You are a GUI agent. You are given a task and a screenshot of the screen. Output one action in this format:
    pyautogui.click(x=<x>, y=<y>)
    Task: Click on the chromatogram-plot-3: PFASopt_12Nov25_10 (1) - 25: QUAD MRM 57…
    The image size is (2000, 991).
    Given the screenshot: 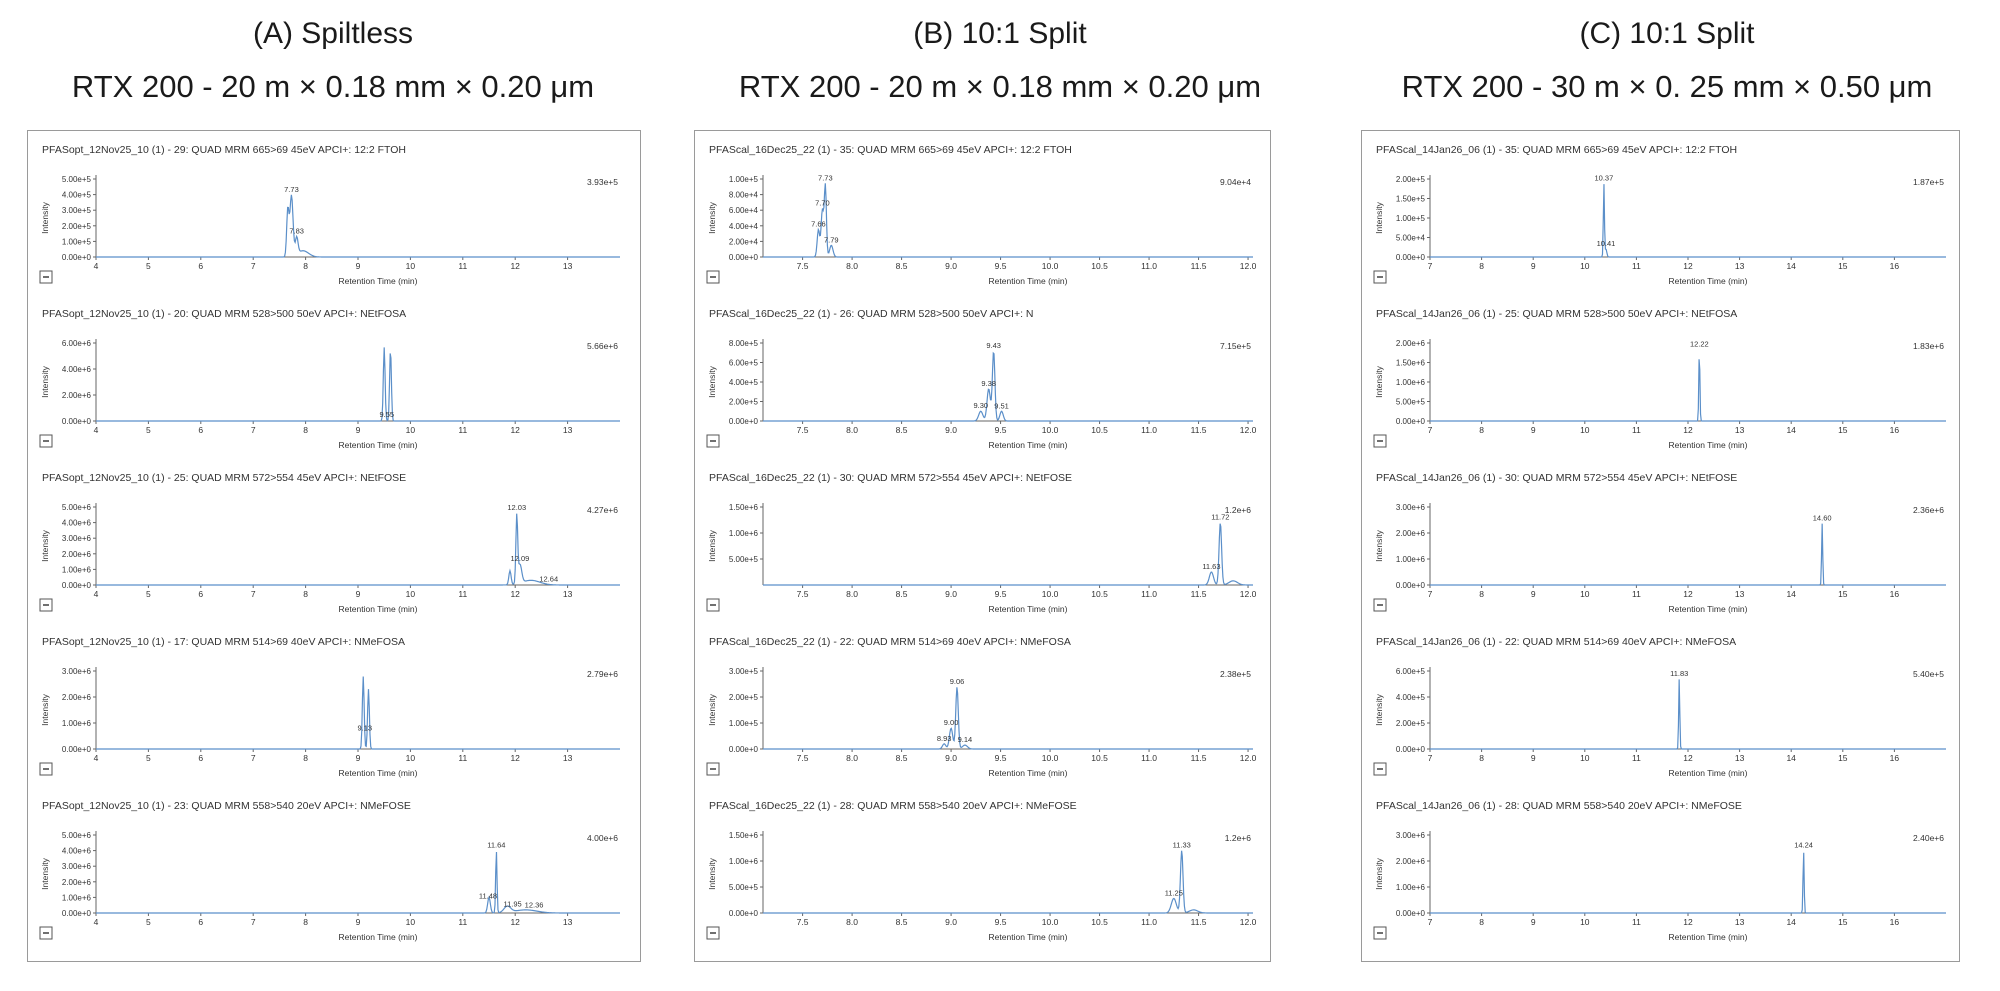 What is the action you would take?
    pyautogui.click(x=329, y=543)
    